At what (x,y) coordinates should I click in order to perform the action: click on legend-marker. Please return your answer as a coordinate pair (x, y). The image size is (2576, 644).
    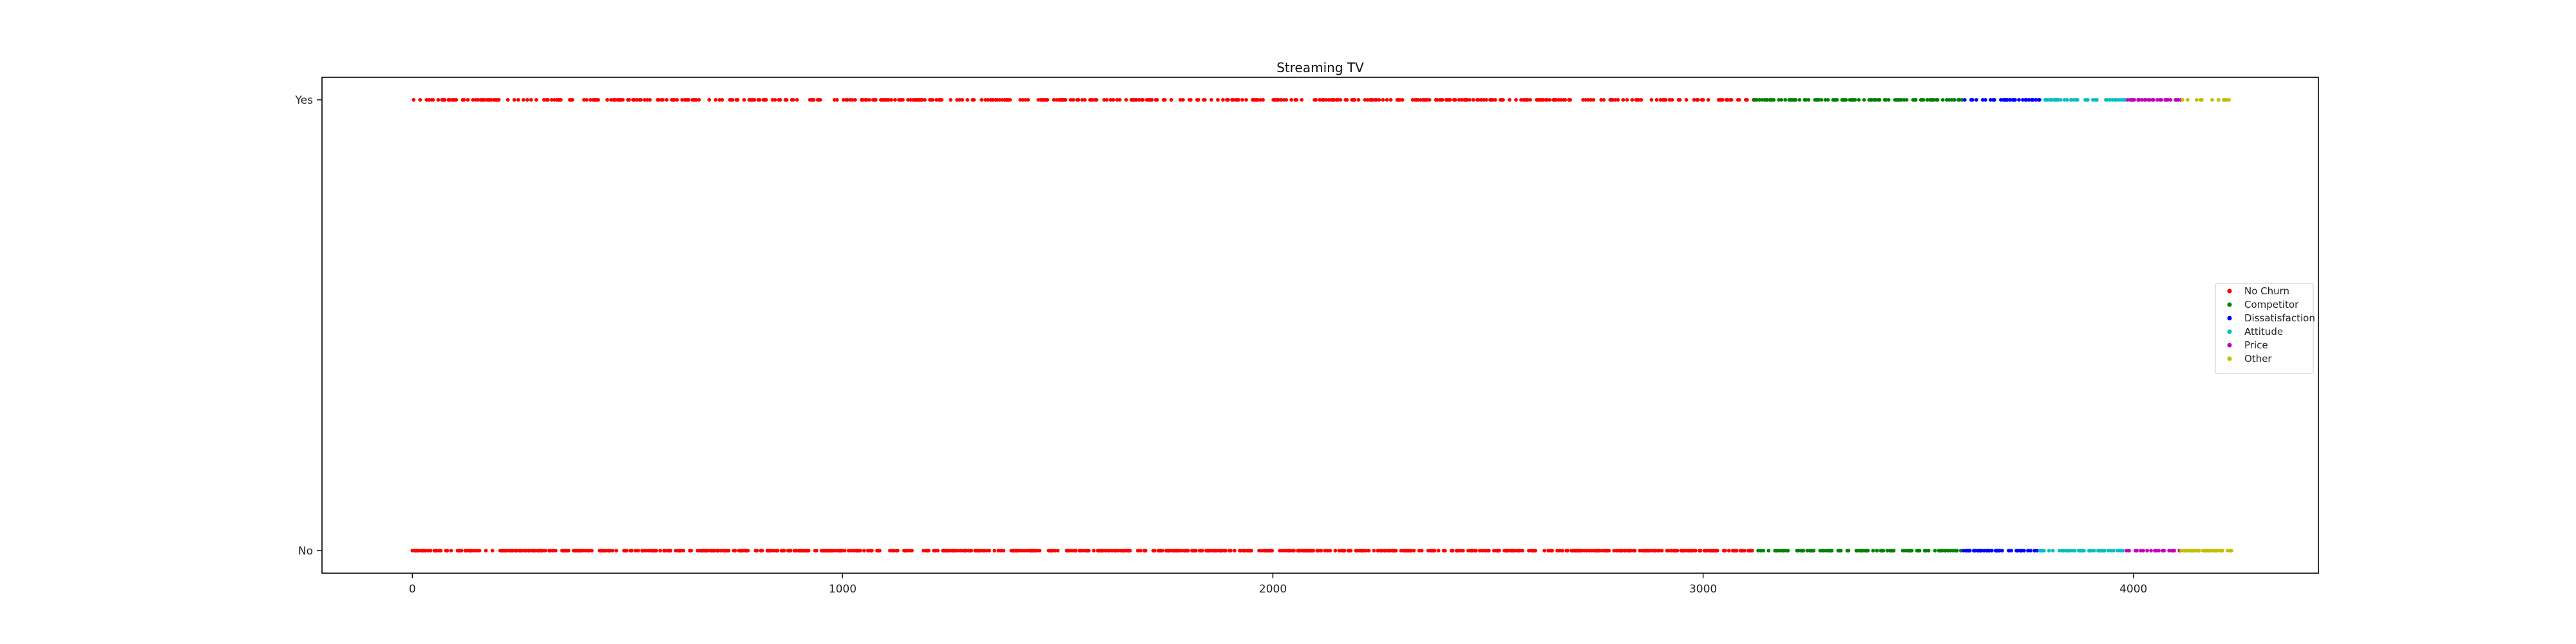
    Looking at the image, I should click on (2229, 332).